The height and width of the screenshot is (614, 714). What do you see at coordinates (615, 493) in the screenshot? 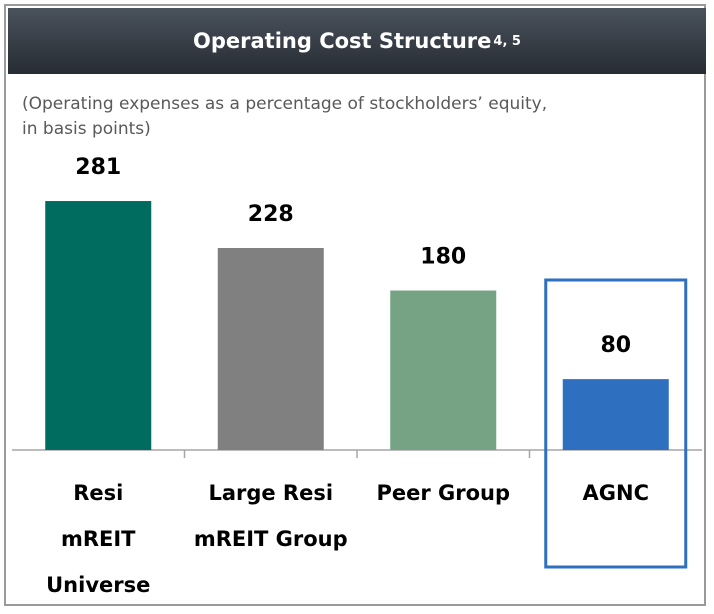
I see `x-tick-label: AGNC` at bounding box center [615, 493].